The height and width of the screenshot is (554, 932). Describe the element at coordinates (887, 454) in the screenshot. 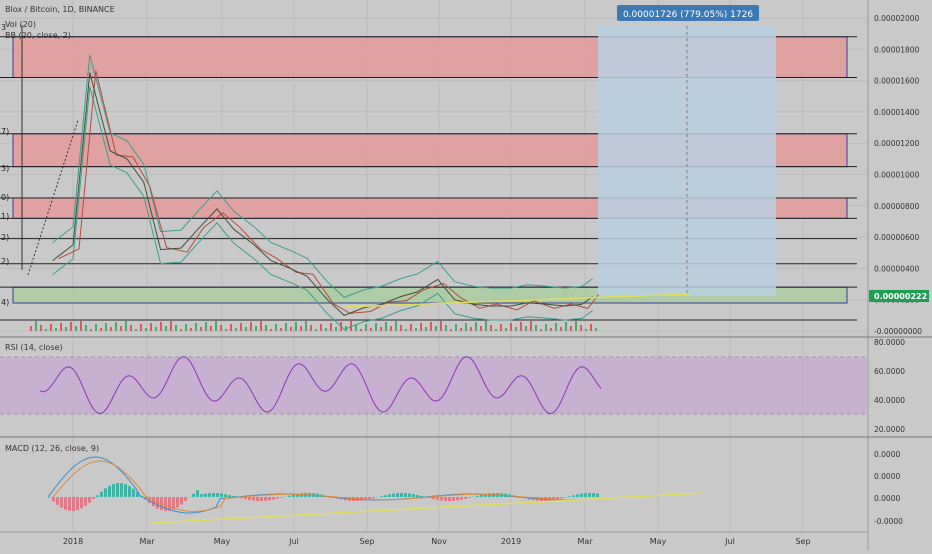

I see `macd-tick-label: 0.0000` at that location.